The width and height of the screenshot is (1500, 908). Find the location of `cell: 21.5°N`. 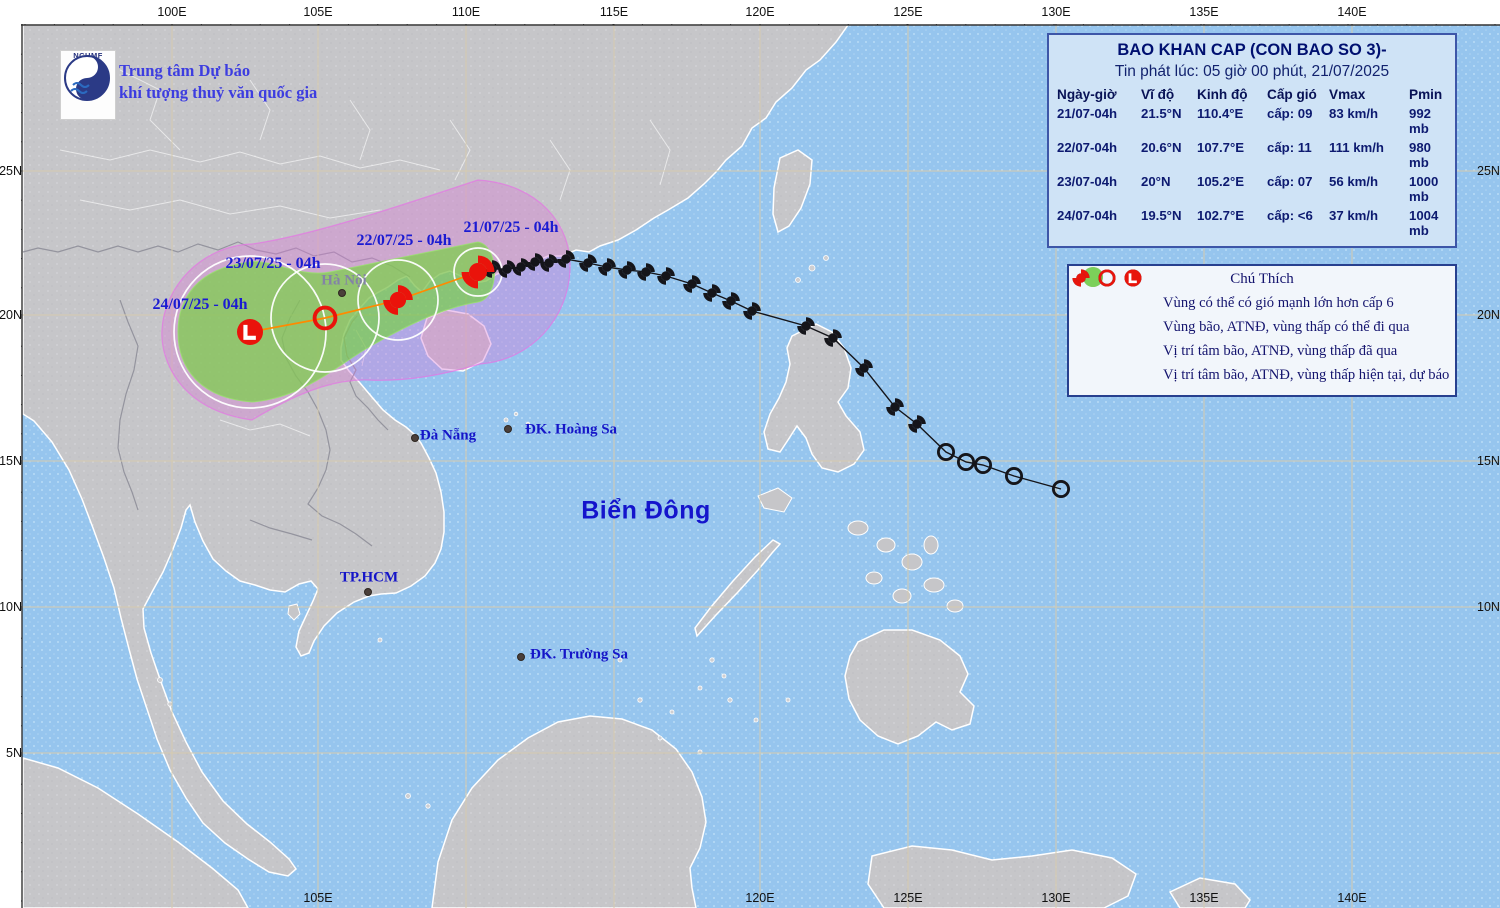

cell: 21.5°N is located at coordinates (1161, 113).